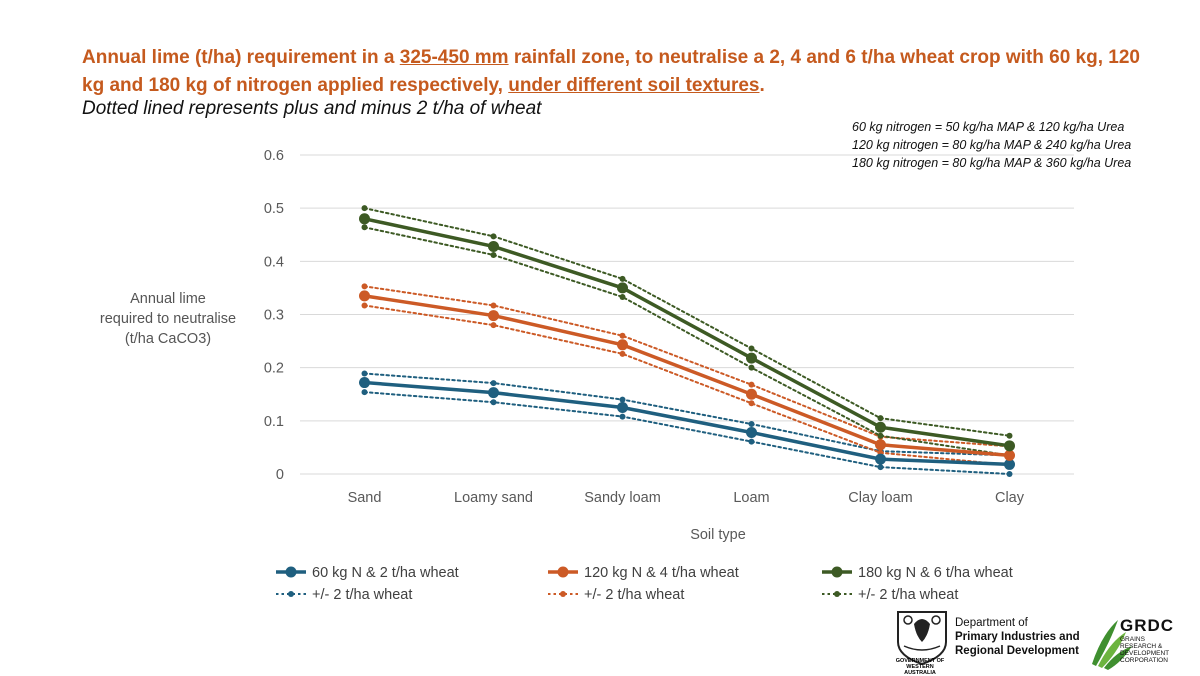 The height and width of the screenshot is (676, 1200). Describe the element at coordinates (922, 638) in the screenshot. I see `wa-crest-icon` at that location.